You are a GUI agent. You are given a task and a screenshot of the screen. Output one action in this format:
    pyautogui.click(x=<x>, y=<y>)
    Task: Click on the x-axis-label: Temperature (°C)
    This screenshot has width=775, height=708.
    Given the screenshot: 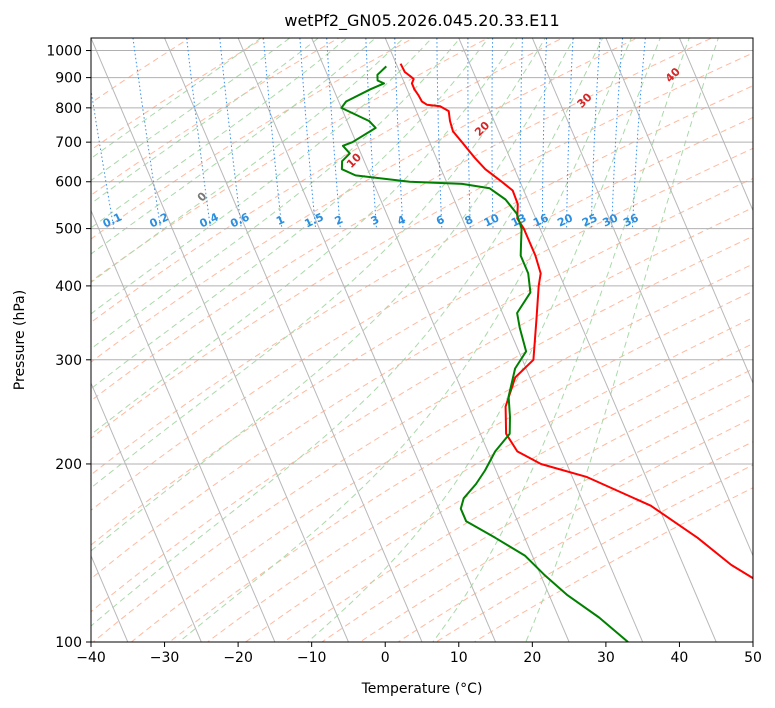 What is the action you would take?
    pyautogui.click(x=422, y=689)
    